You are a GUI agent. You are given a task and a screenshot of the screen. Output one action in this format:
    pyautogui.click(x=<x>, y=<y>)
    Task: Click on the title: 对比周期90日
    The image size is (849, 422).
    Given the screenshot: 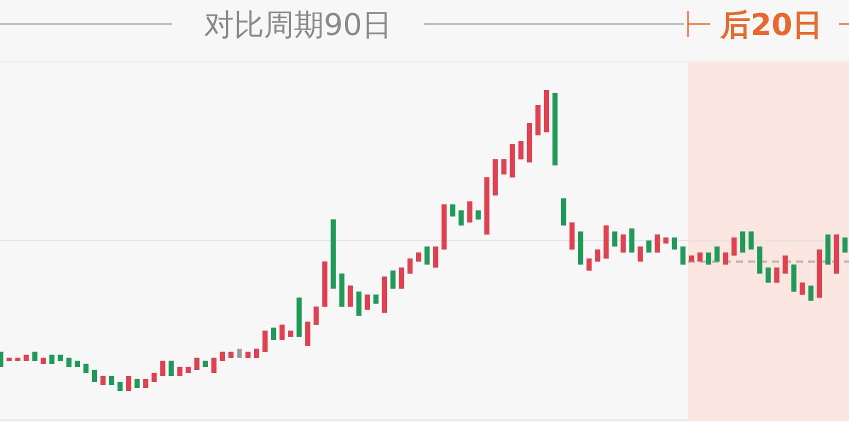 What is the action you would take?
    pyautogui.click(x=298, y=25)
    